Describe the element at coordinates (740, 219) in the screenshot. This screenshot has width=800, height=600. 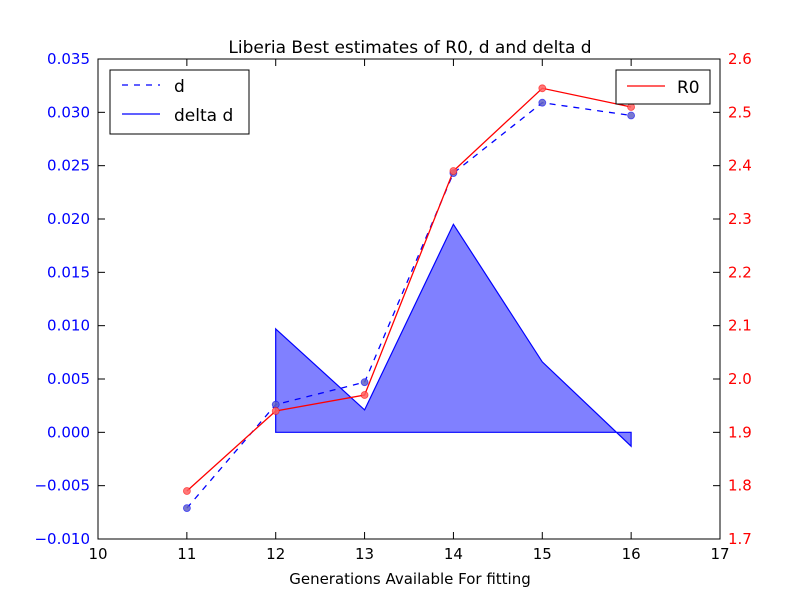
I see `y-right-tick-label: 2.3` at that location.